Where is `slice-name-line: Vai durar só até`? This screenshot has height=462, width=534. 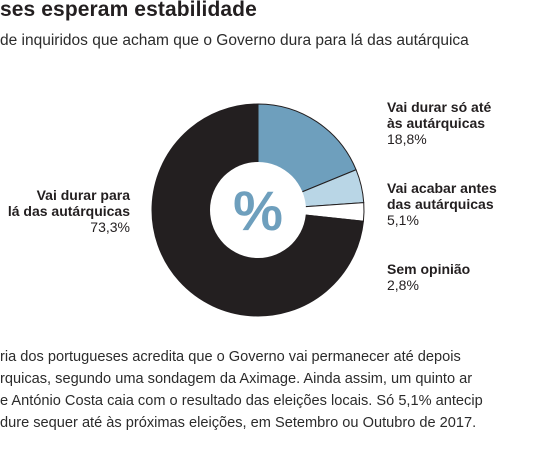
slice-name-line: Vai durar só até is located at coordinates (439, 107).